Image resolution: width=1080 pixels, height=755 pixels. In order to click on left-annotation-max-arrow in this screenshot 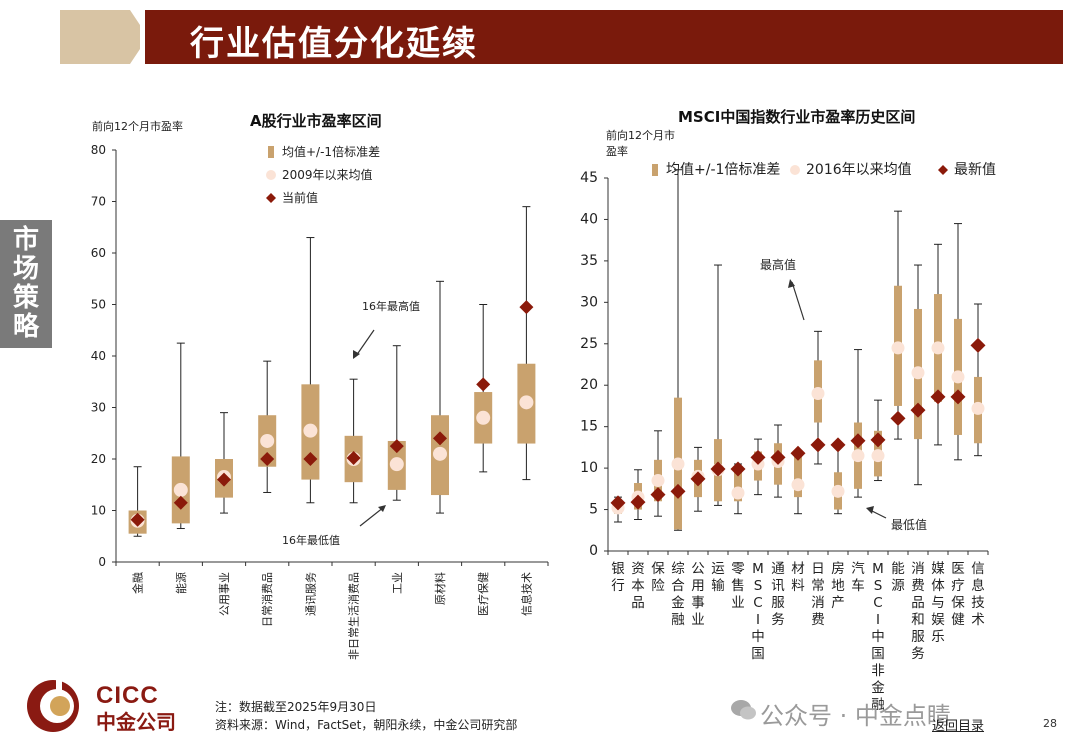, I will do `click(365, 343)`.